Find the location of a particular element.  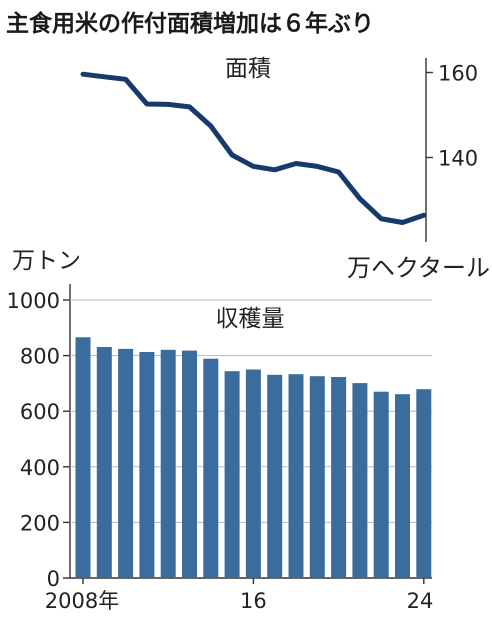

harvest-y-tick-label: 0 is located at coordinates (53, 579).